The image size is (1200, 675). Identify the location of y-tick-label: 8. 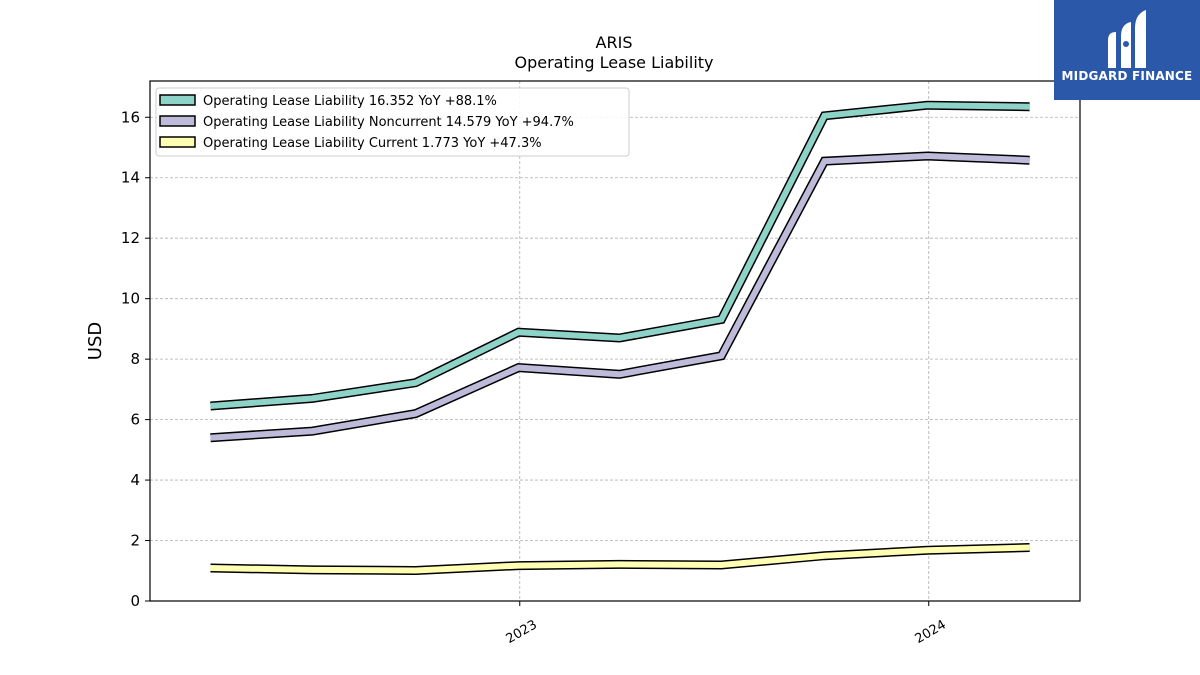
(135, 359).